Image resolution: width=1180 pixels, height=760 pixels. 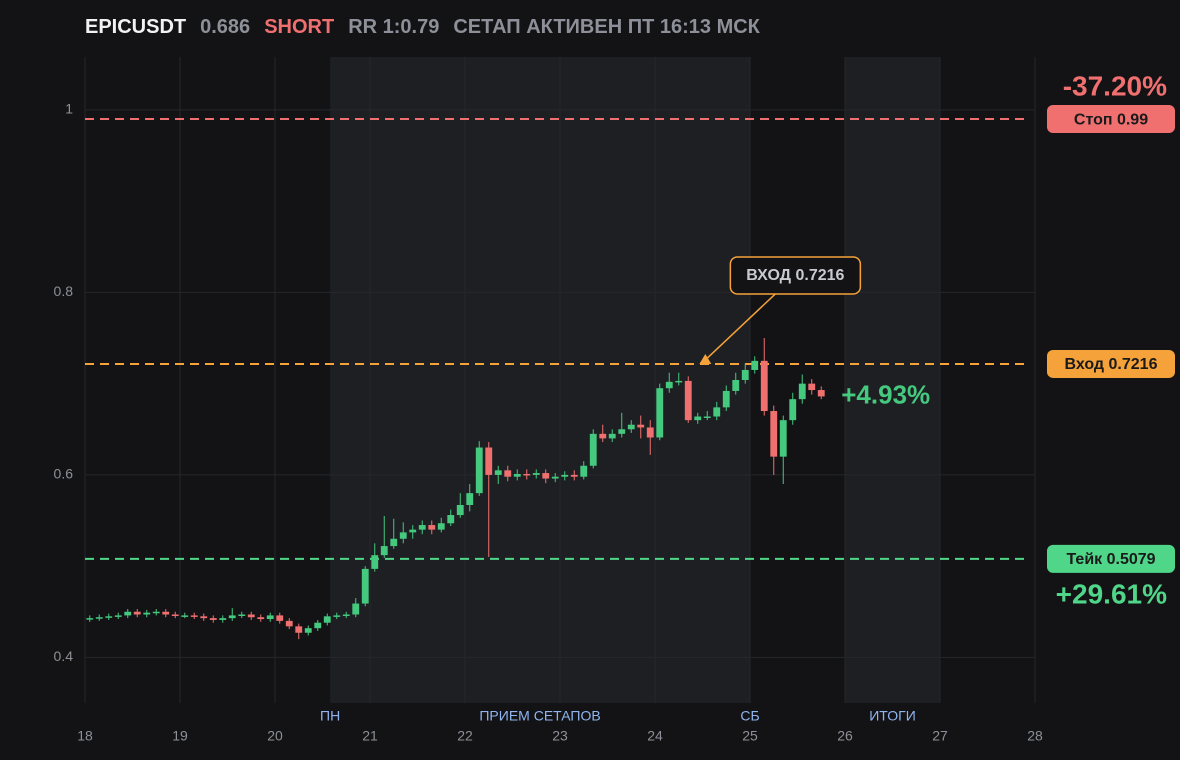 What do you see at coordinates (885, 394) in the screenshot?
I see `last-change: +4.93%` at bounding box center [885, 394].